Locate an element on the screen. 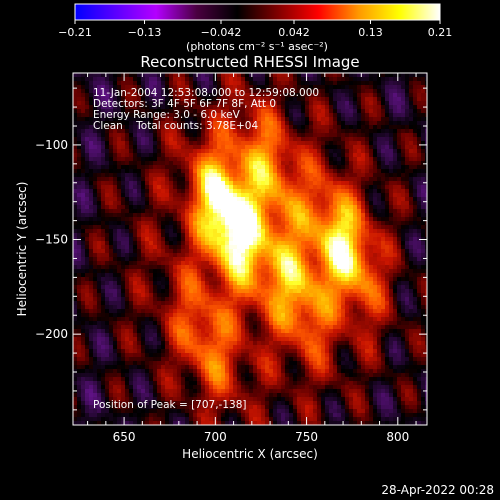 The width and height of the screenshot is (500, 500). y-tick-label: −200 is located at coordinates (51, 334).